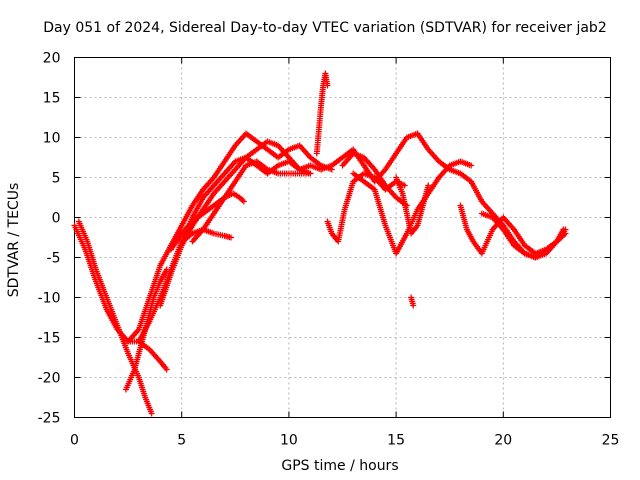 This screenshot has height=480, width=640. What do you see at coordinates (396, 441) in the screenshot?
I see `x-tick-label: 15` at bounding box center [396, 441].